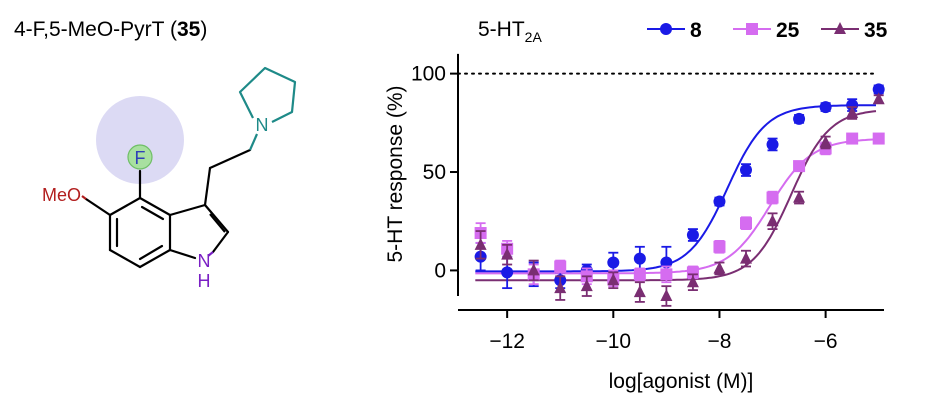  What do you see at coordinates (696, 30) in the screenshot?
I see `legend-label-8: 8` at bounding box center [696, 30].